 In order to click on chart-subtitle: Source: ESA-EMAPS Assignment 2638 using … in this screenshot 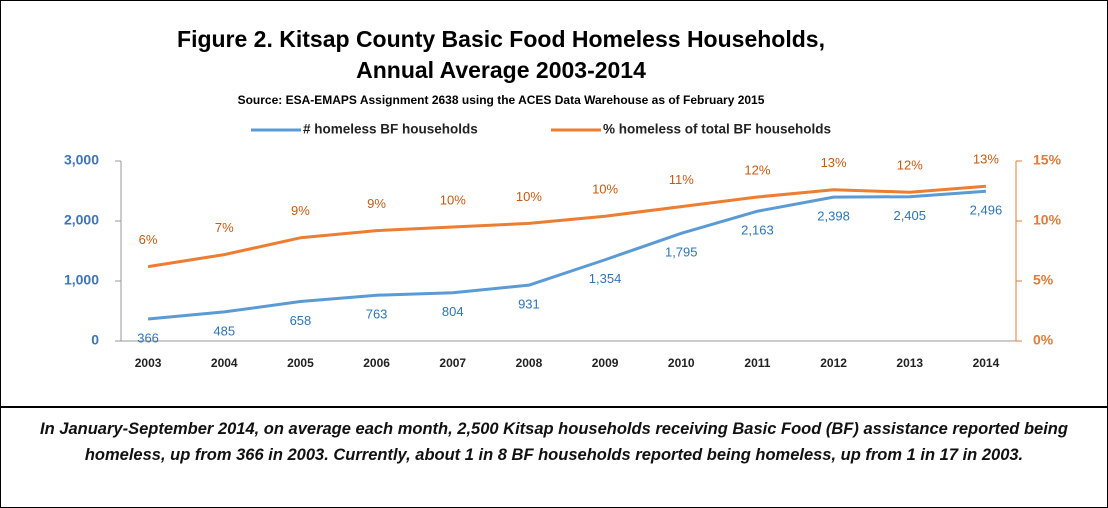, I will do `click(501, 100)`.